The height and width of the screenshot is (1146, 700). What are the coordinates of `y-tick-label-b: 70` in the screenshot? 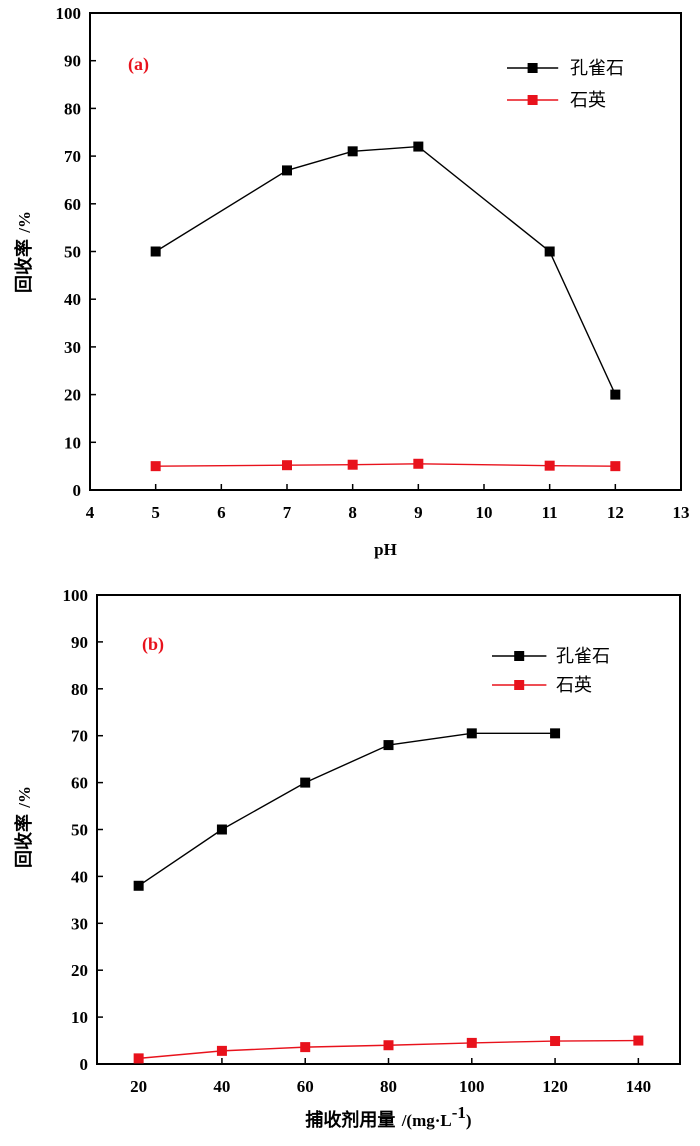 It's located at (79, 736).